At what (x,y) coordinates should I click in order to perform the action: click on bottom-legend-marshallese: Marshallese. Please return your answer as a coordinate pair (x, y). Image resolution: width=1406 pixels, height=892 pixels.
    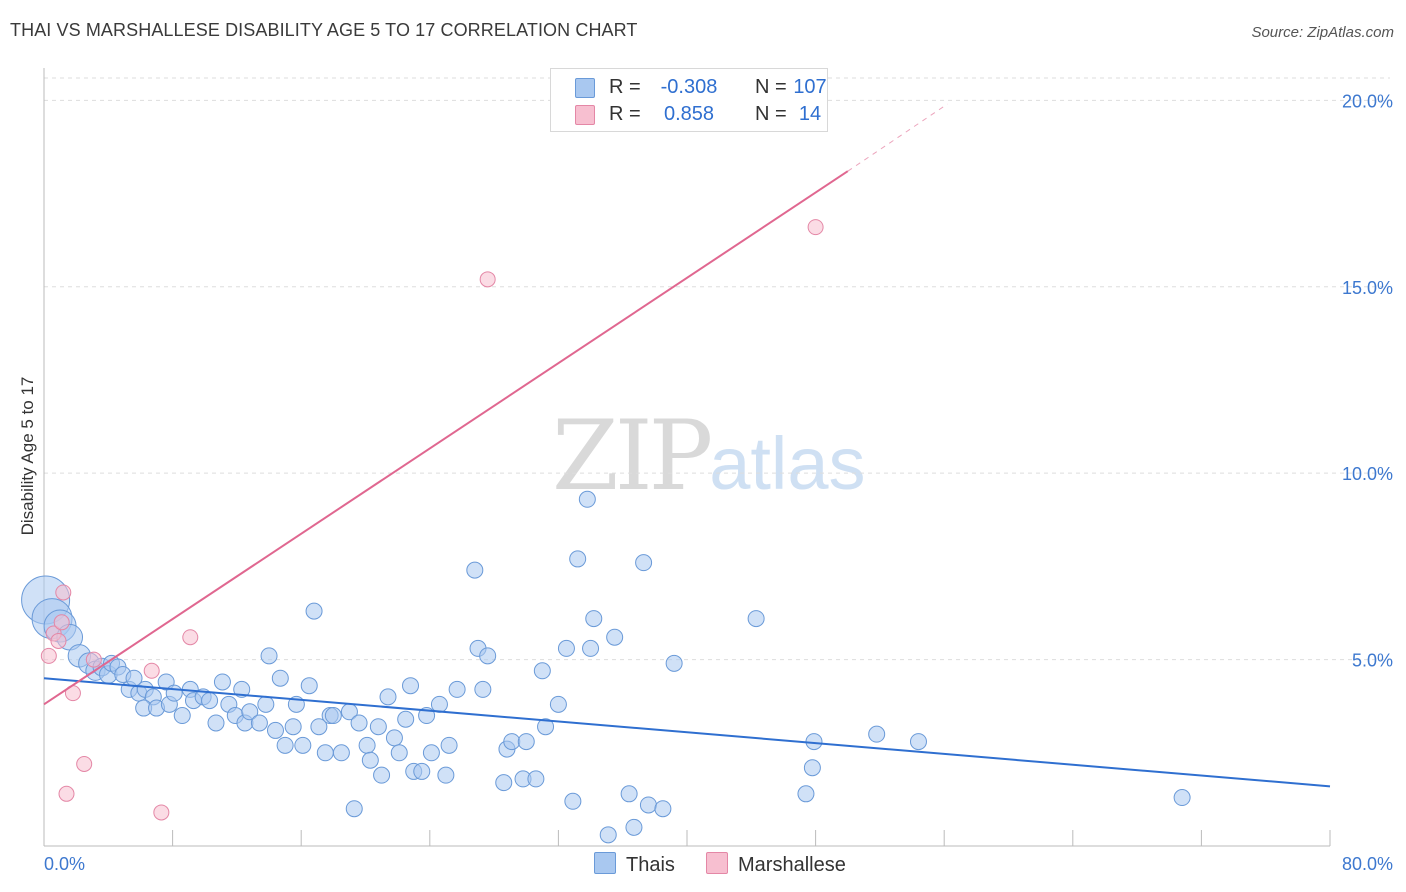
    Looking at the image, I should click on (776, 864).